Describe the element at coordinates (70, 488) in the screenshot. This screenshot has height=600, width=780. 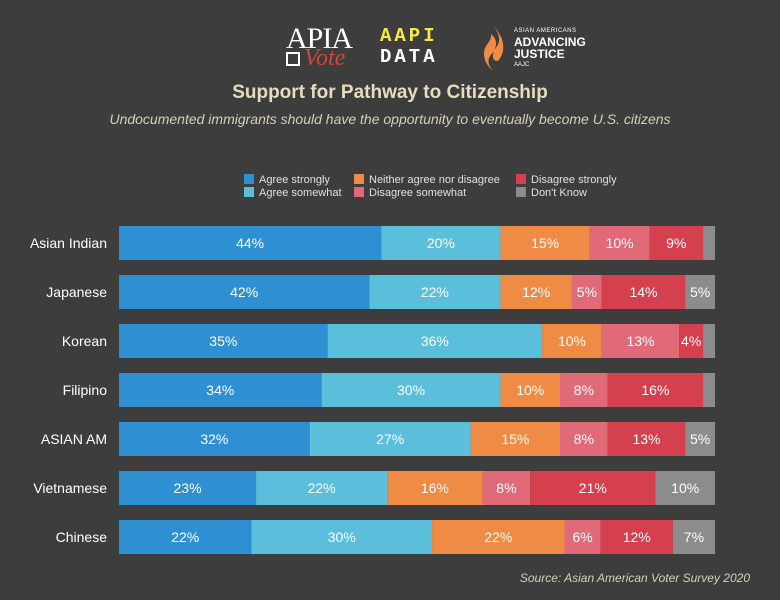
I see `category-label: Vietnamese` at that location.